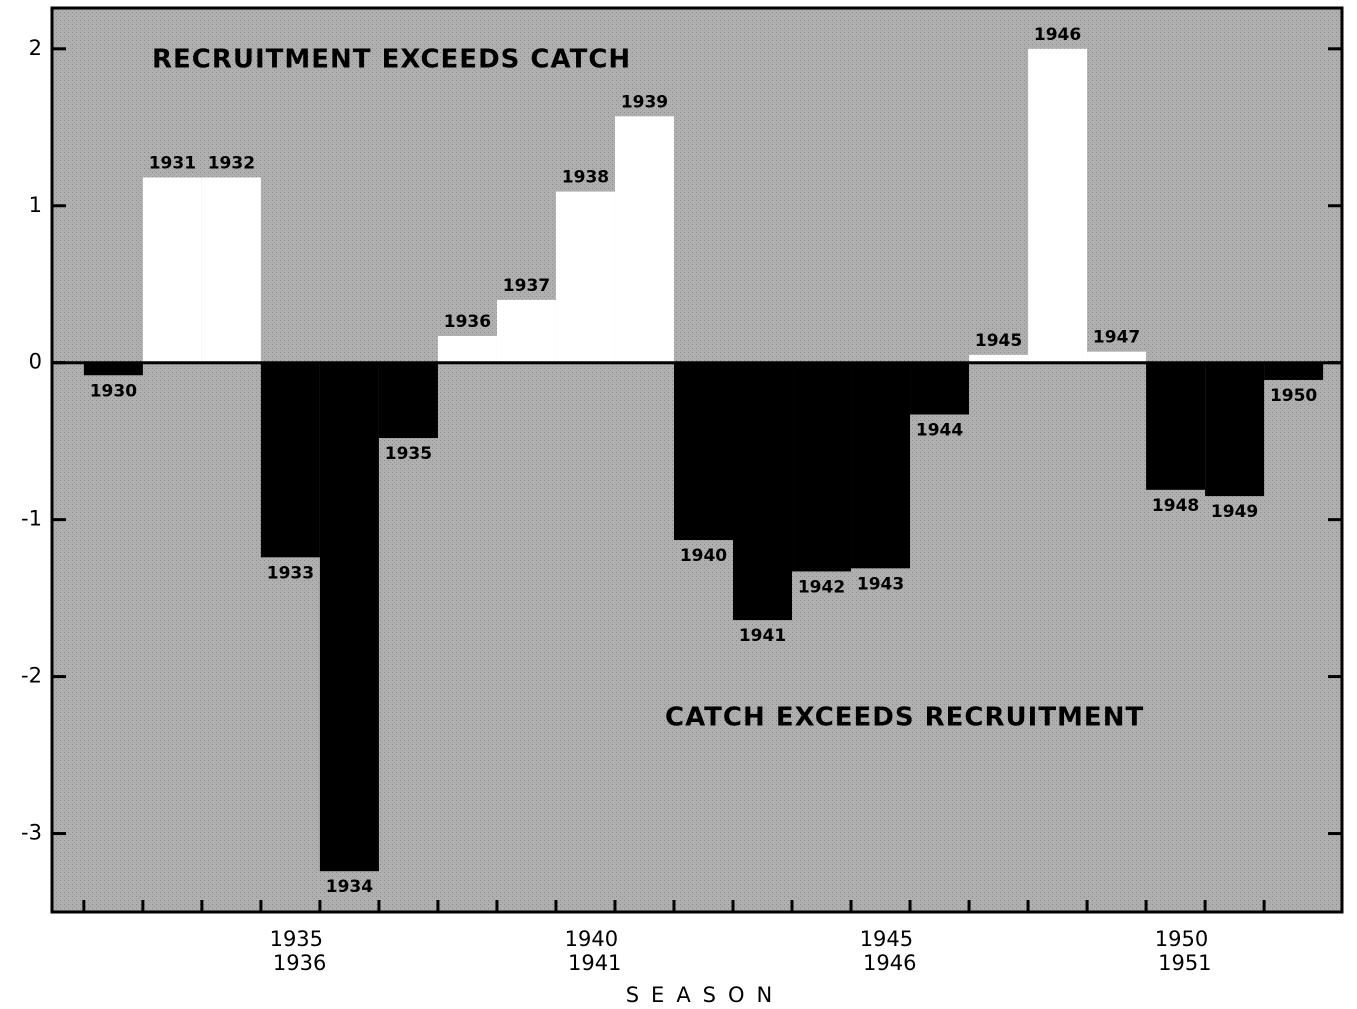 Image resolution: width=1357 pixels, height=1009 pixels. What do you see at coordinates (113, 391) in the screenshot?
I see `bar-label: 1930` at bounding box center [113, 391].